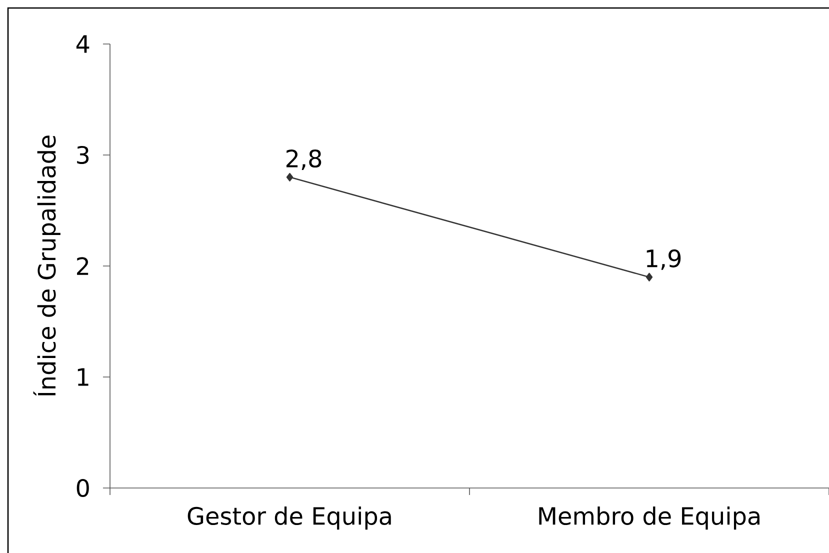 Image resolution: width=829 pixels, height=553 pixels. Describe the element at coordinates (46, 266) in the screenshot. I see `y-axis-title: Índice de Grupalidade` at that location.